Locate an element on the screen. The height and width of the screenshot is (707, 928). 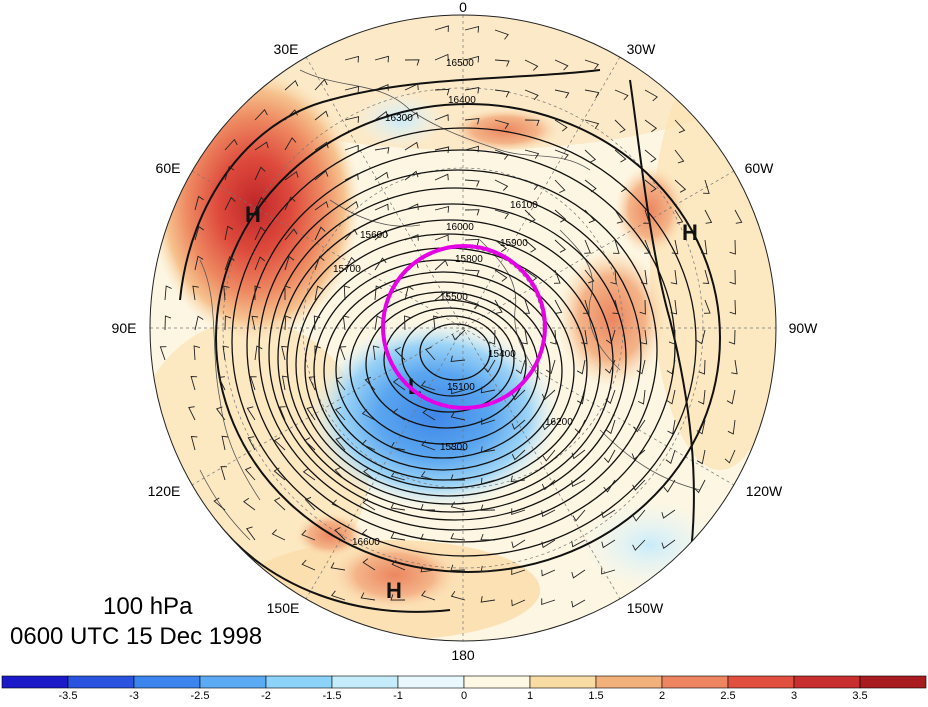
lon-label-90w: 90W is located at coordinates (804, 328).